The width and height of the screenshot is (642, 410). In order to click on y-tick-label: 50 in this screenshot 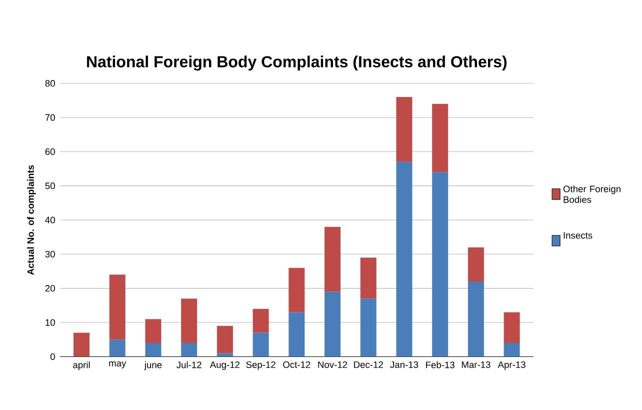, I will do `click(50, 186)`.